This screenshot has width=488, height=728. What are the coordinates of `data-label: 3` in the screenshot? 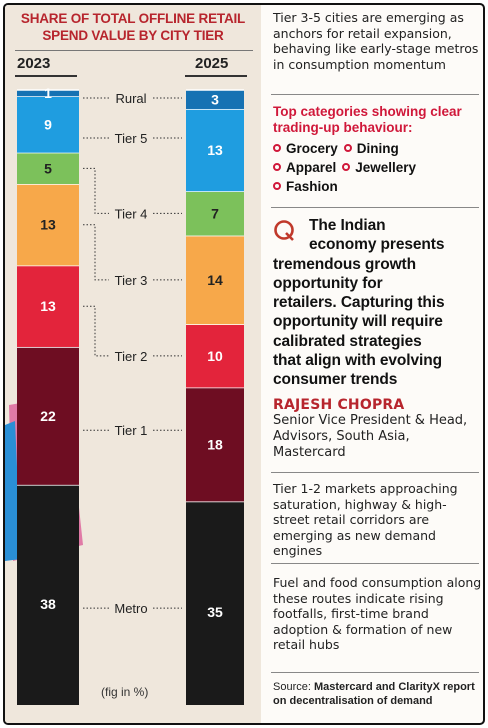 It's located at (215, 99).